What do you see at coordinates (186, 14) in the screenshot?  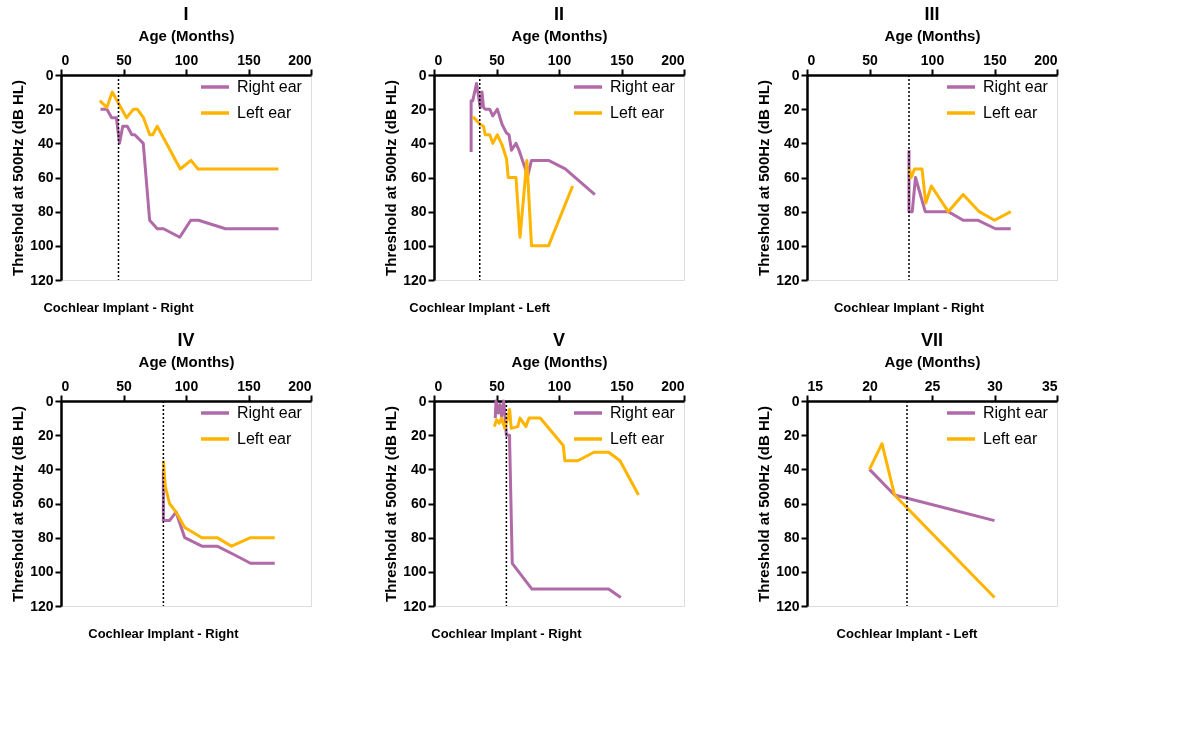 I see `chart-title: I` at bounding box center [186, 14].